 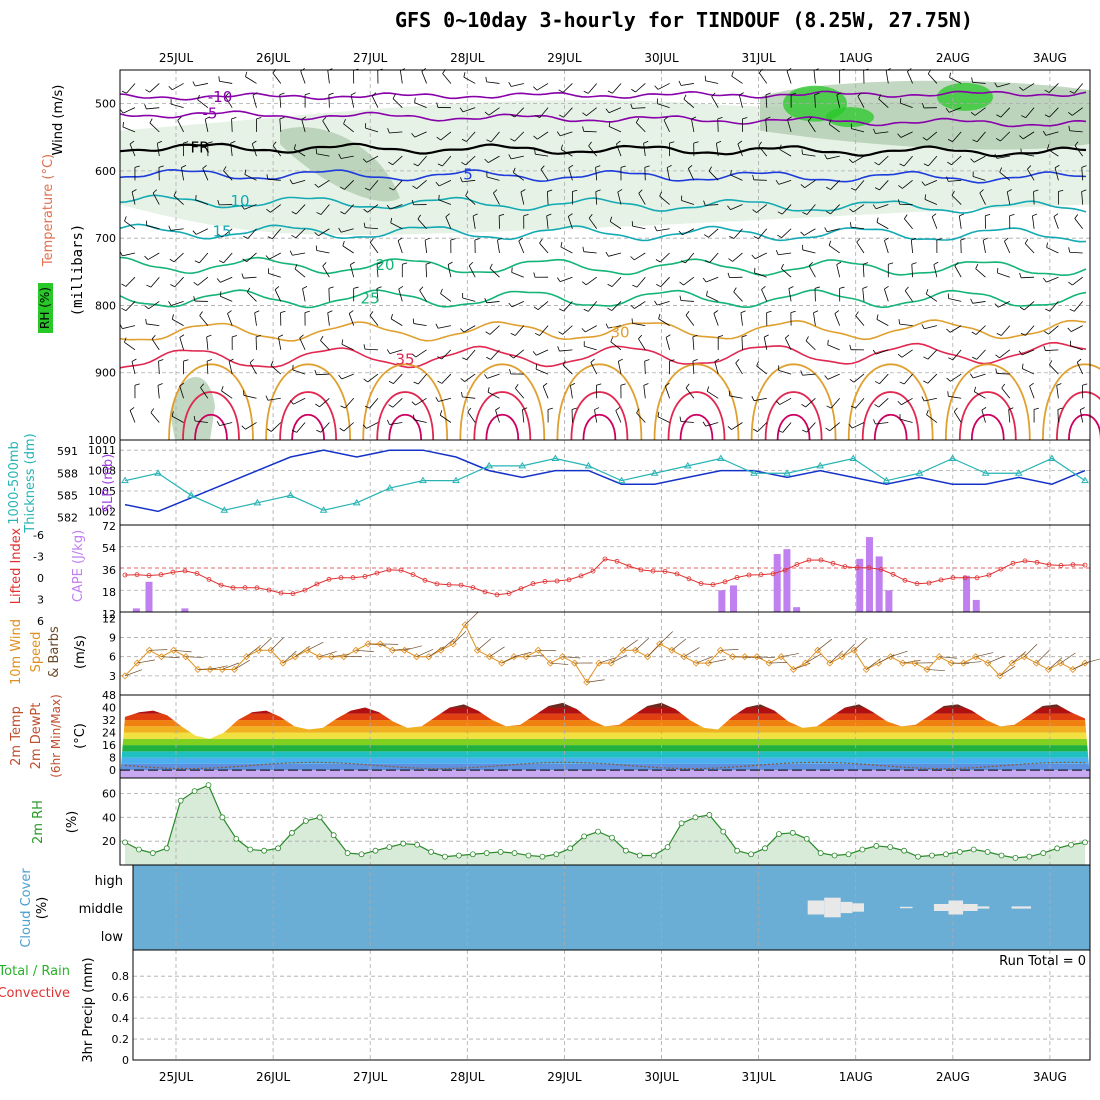 I want to click on date-label-top: 26JUL, so click(x=273, y=58).